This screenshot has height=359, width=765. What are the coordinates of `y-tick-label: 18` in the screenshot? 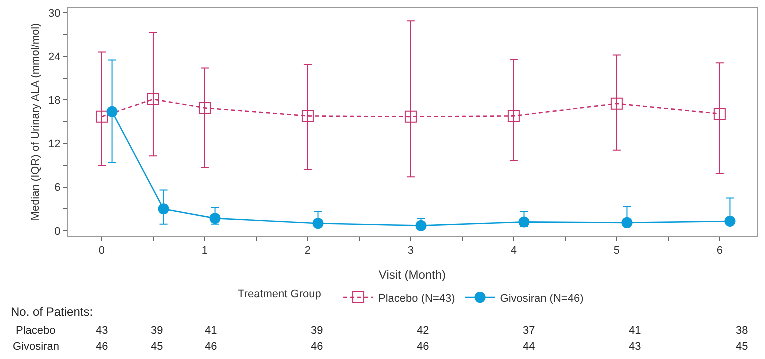 It's located at (54, 101).